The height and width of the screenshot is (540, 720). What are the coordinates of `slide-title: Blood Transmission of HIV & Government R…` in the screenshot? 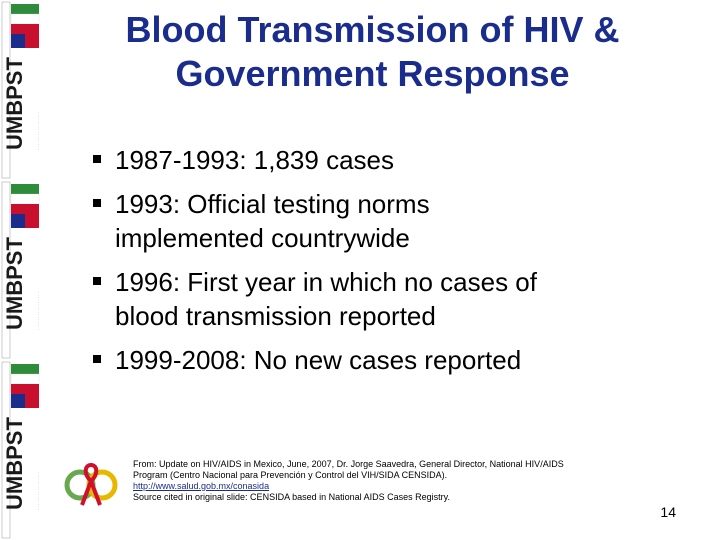 It's located at (372, 52).